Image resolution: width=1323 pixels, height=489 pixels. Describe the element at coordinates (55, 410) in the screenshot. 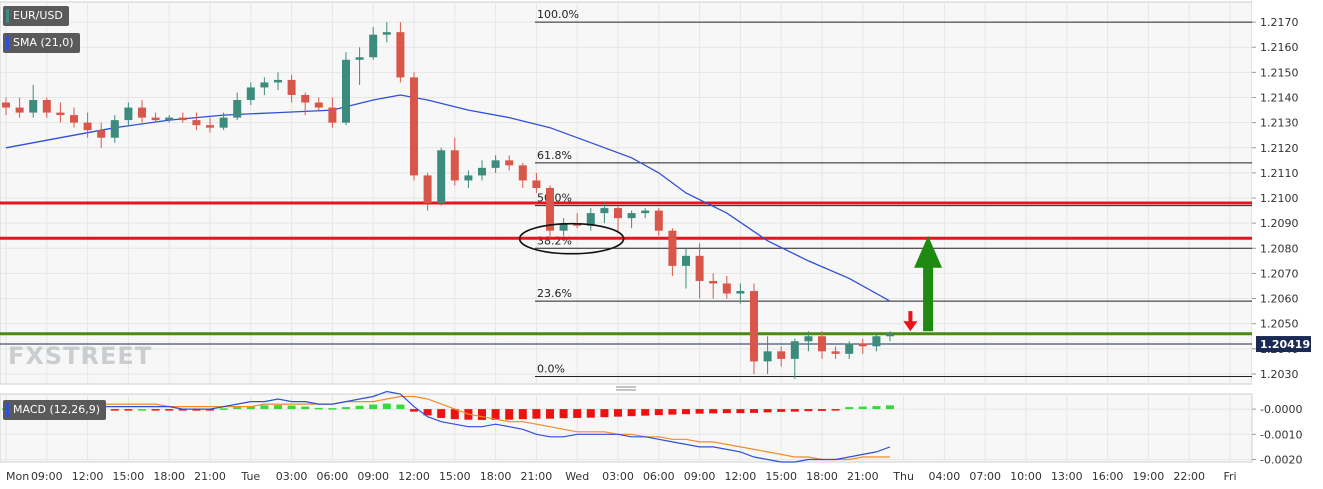

I see `macd-tag: MACD (12,26,9)` at that location.